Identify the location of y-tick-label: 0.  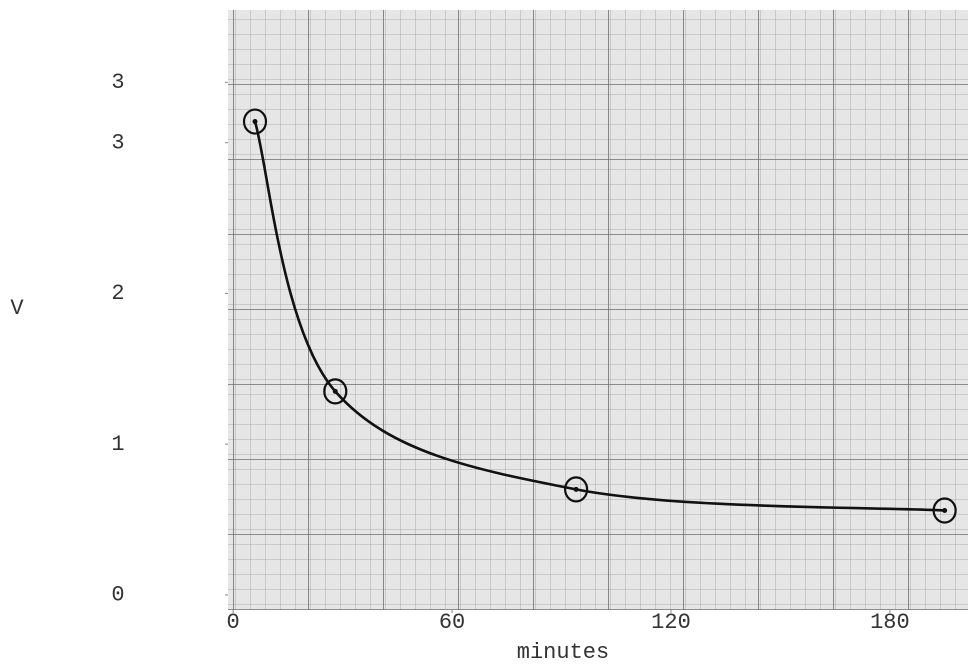
(117, 595).